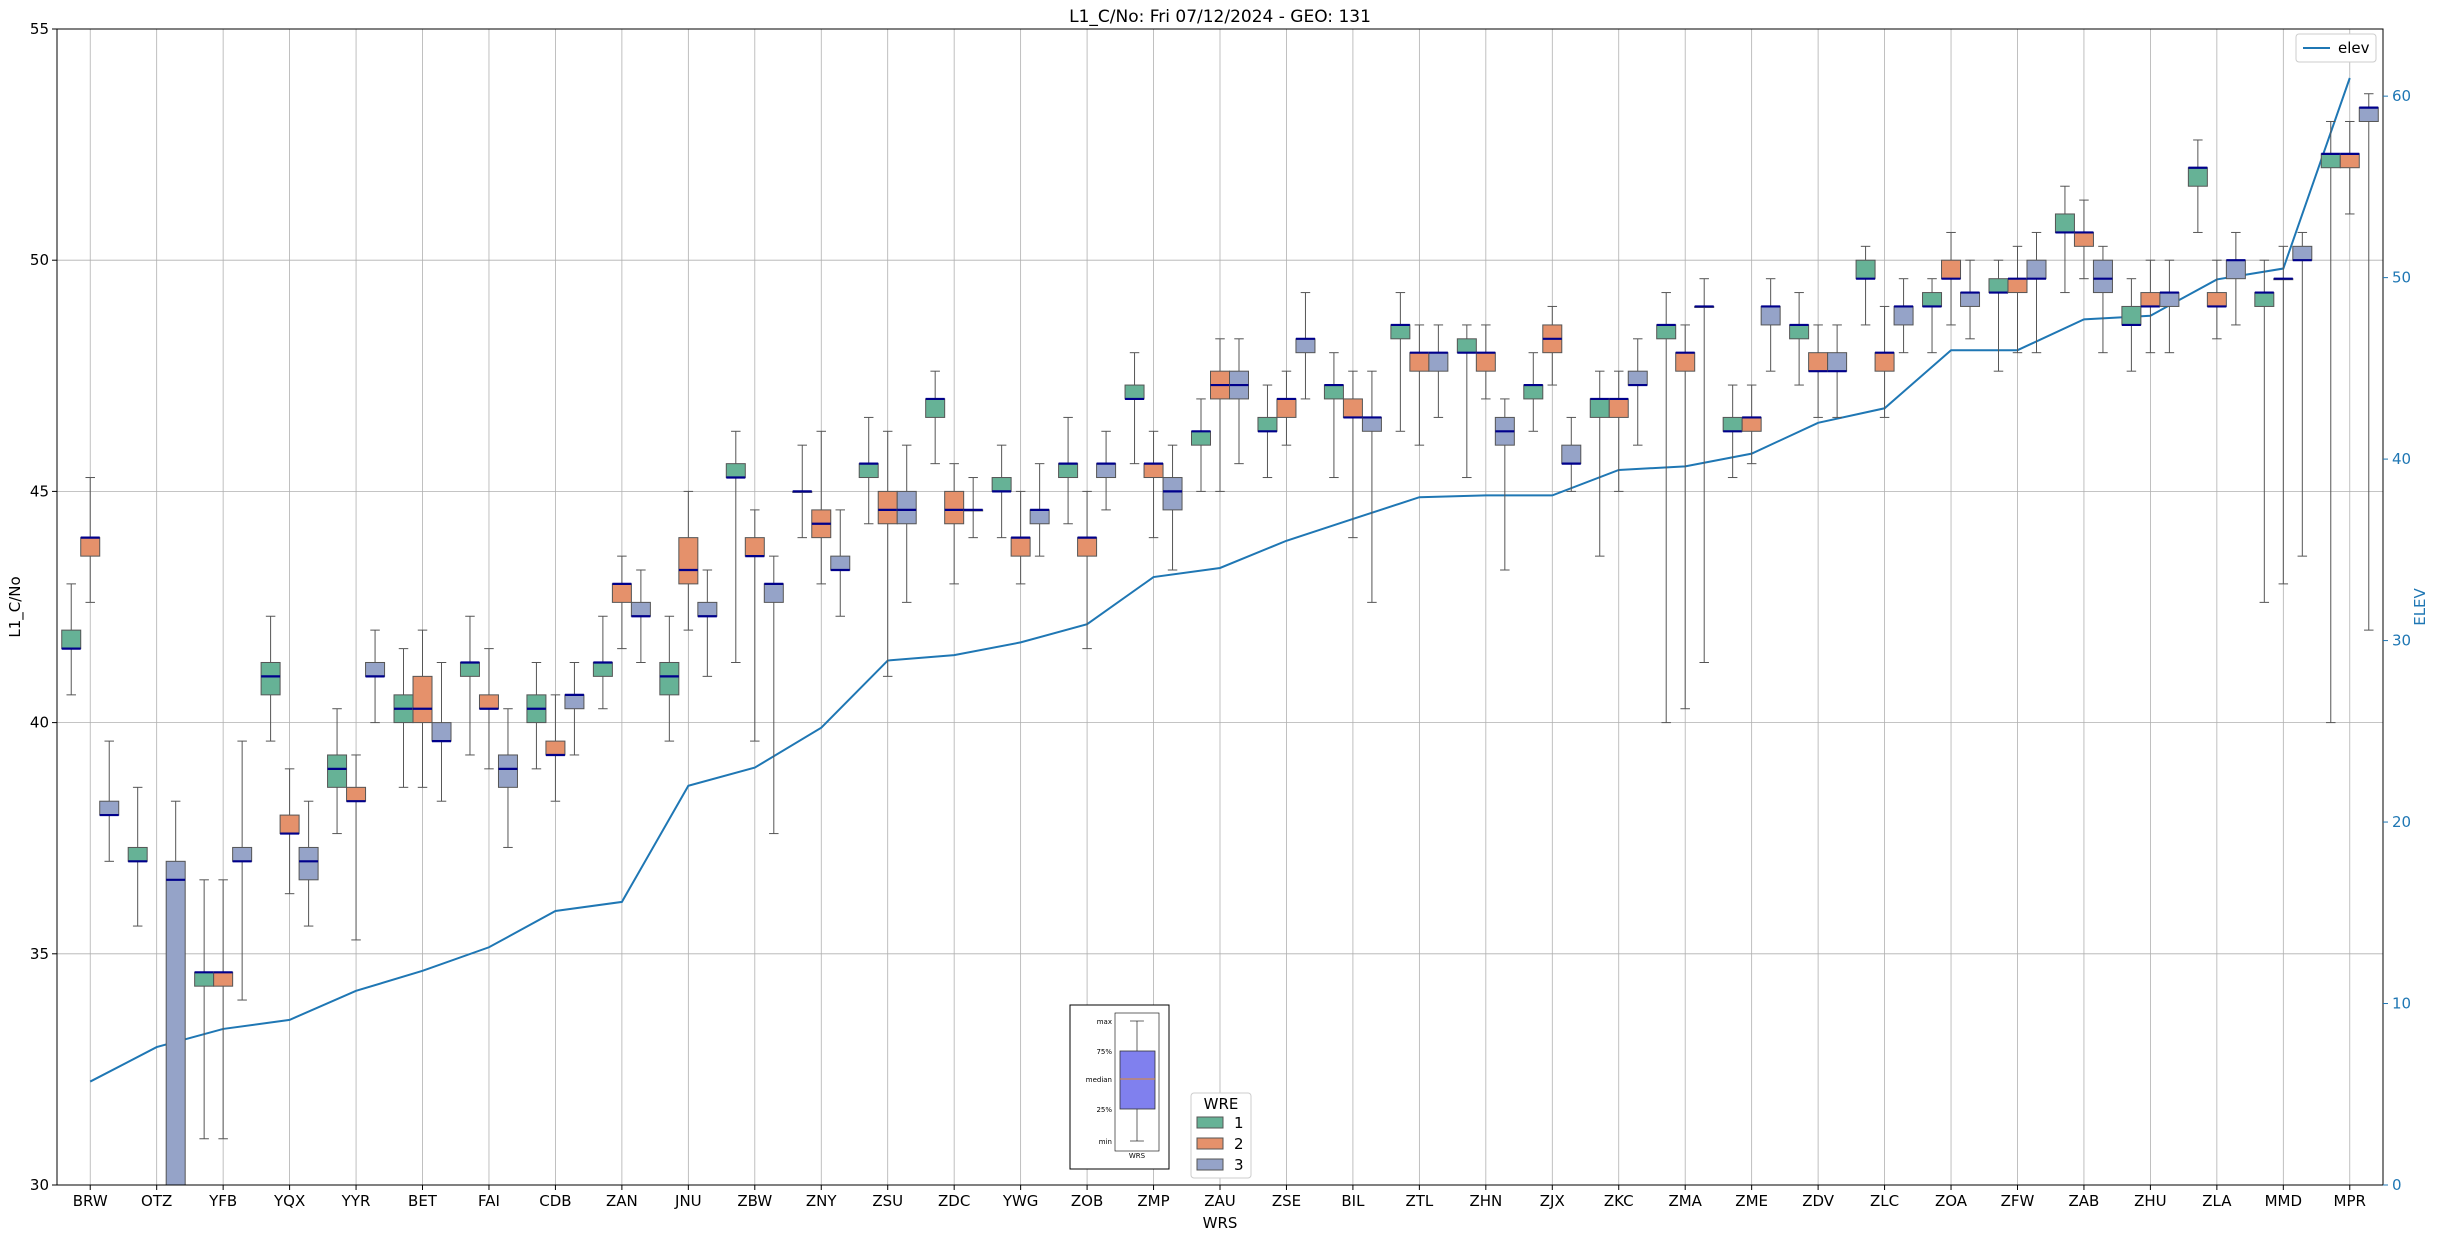  Describe the element at coordinates (39, 491) in the screenshot. I see `y-tick-label: 45` at that location.